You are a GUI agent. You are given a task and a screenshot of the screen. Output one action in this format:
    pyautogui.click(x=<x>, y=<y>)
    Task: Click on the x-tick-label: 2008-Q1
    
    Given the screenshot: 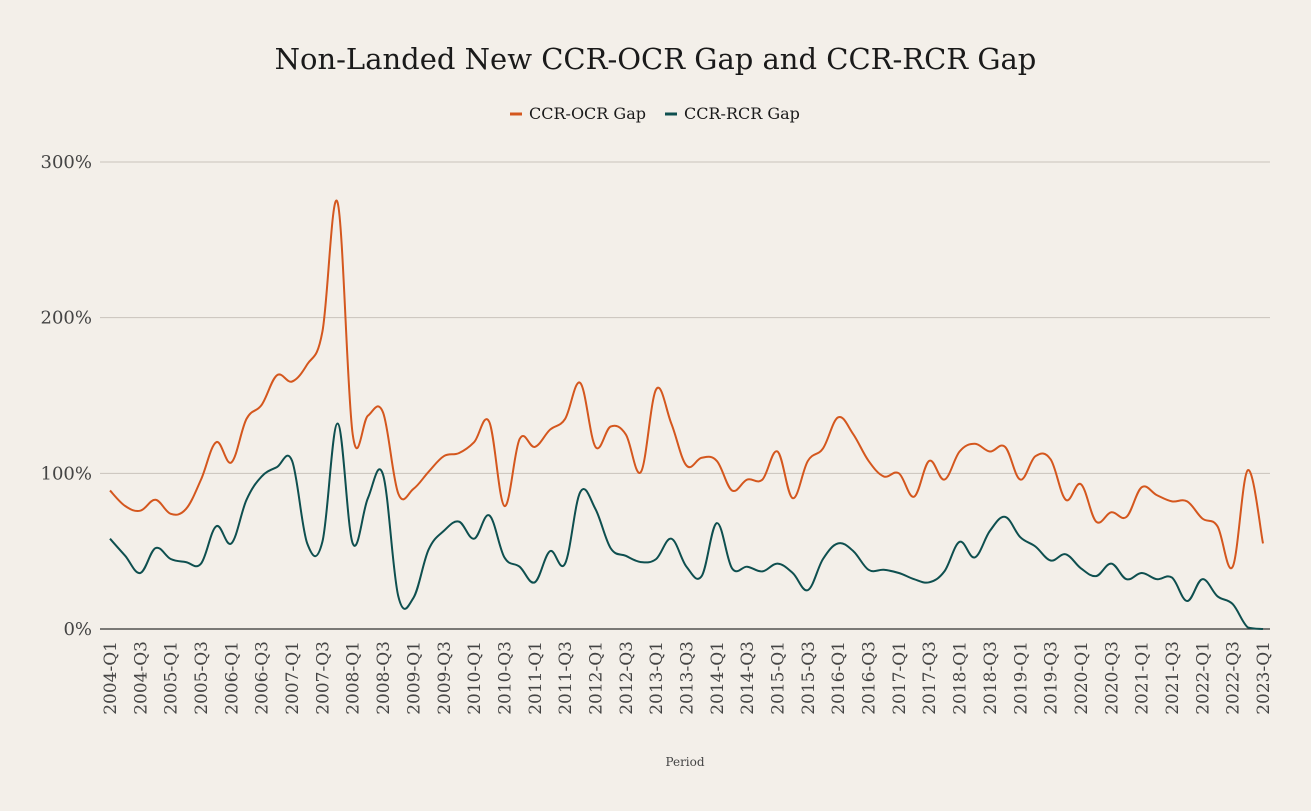 What is the action you would take?
    pyautogui.click(x=354, y=678)
    